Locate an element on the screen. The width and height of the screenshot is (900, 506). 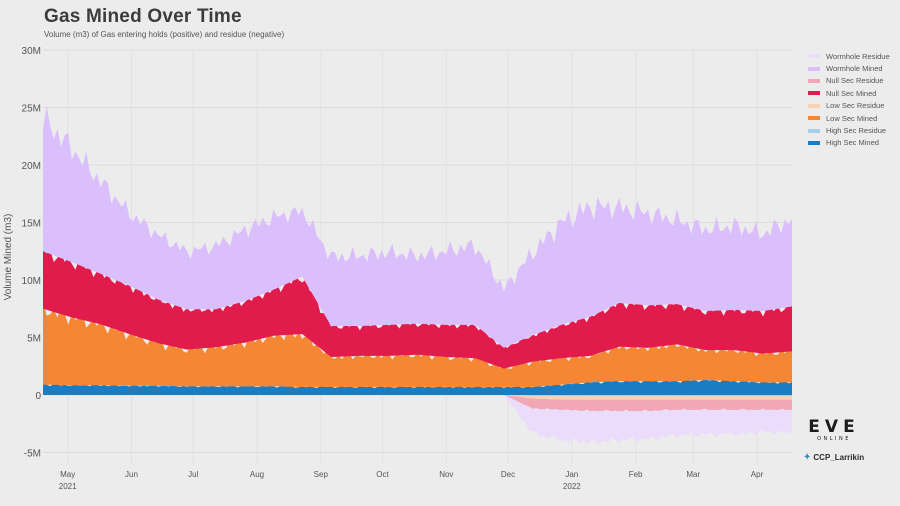
y-tick-label: 25M is located at coordinates (31, 109).